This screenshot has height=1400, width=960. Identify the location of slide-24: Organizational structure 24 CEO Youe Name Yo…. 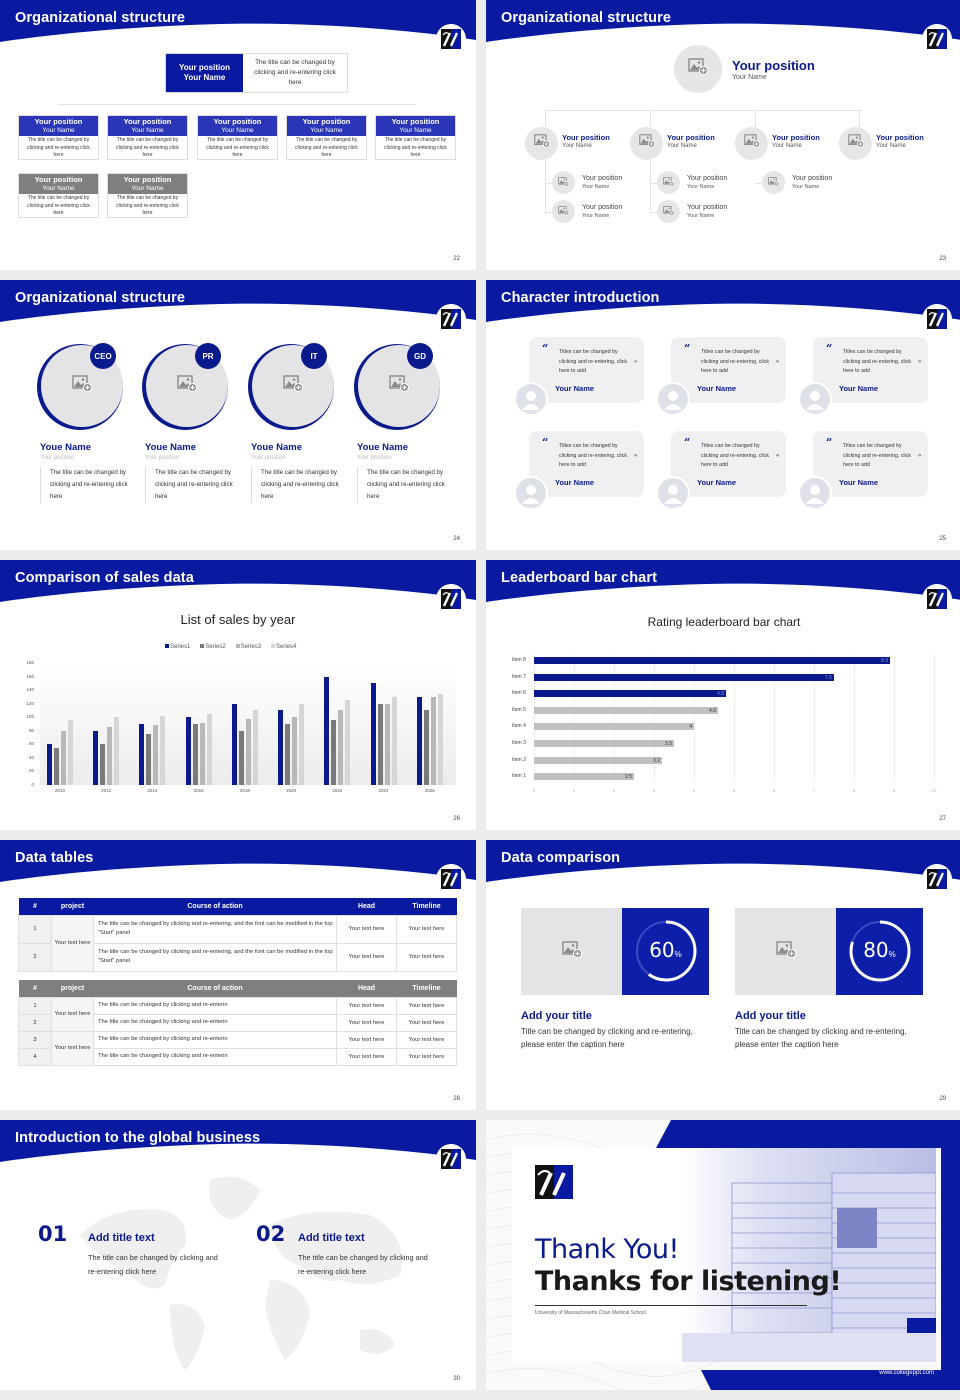
(238, 415).